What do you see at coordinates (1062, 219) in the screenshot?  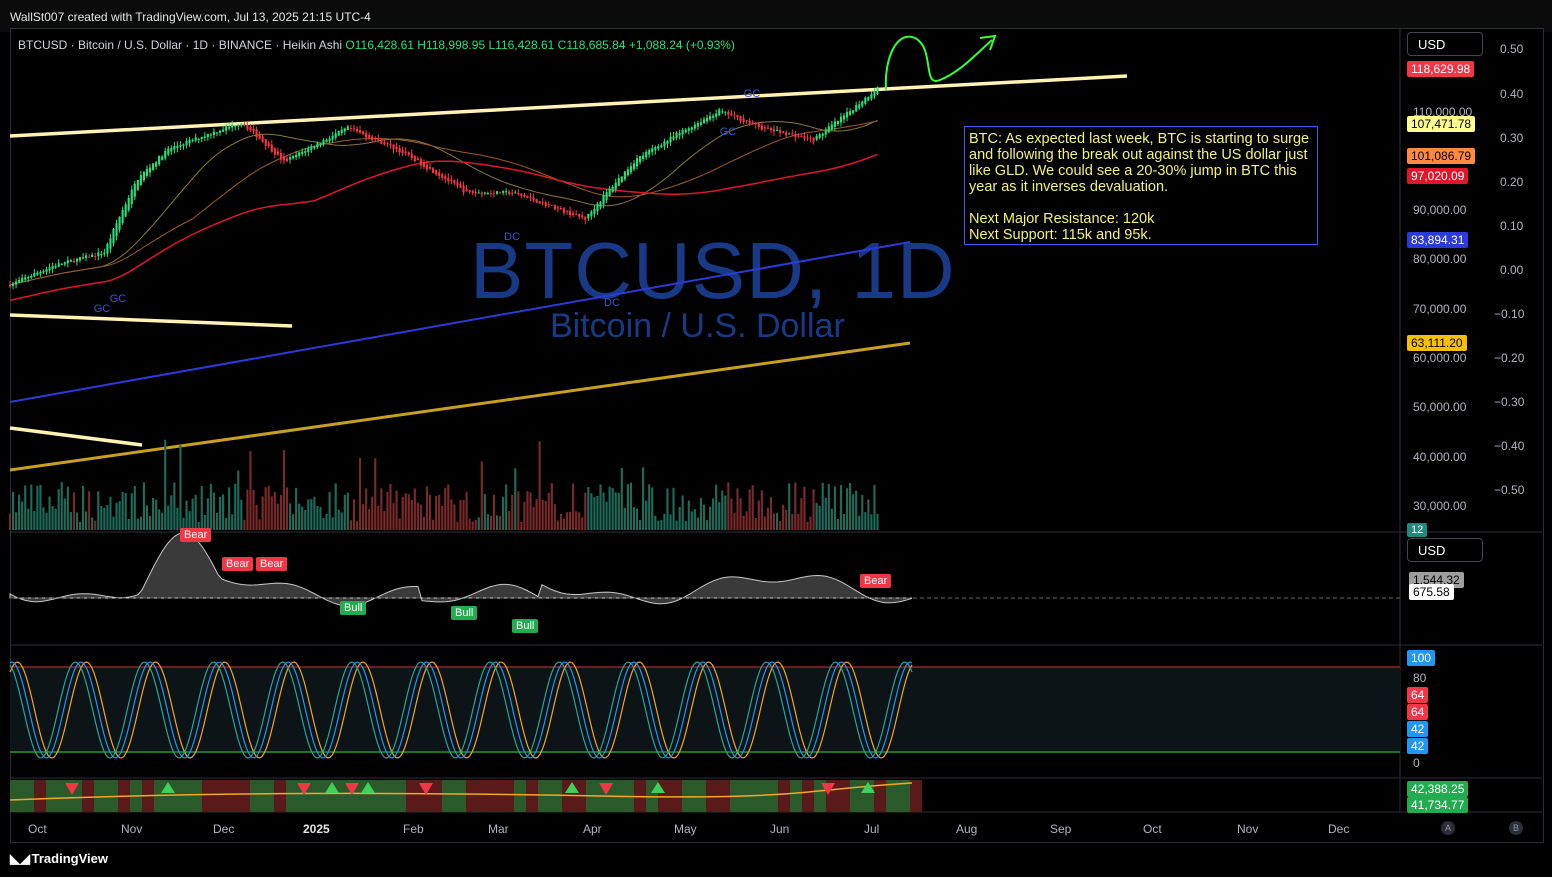 I see `note-resistance: Next Major Resistance: 120k` at bounding box center [1062, 219].